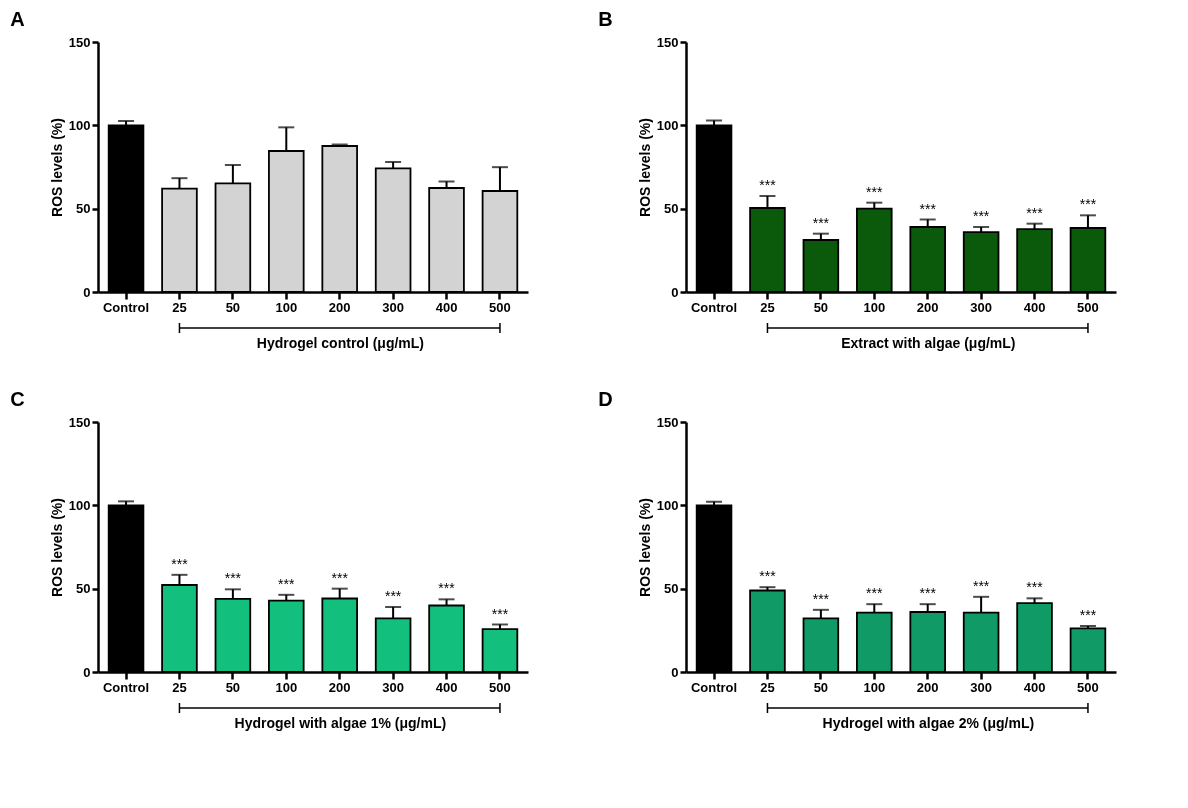 This screenshot has width=1188, height=808. I want to click on chart-title: A, so click(17, 19).